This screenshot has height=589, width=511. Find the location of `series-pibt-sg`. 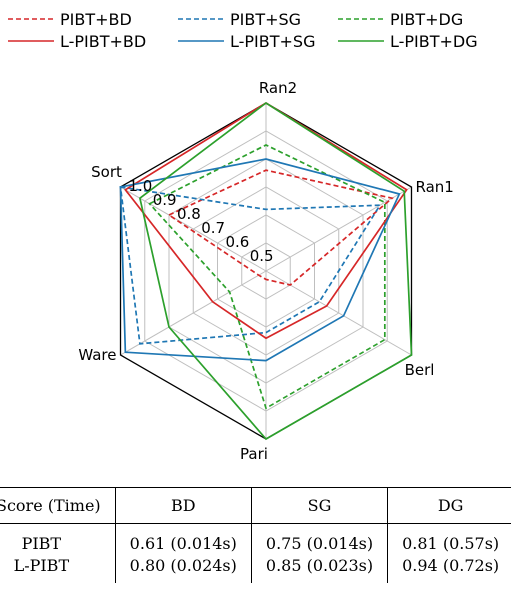

series-pibt-sg is located at coordinates (250, 265).